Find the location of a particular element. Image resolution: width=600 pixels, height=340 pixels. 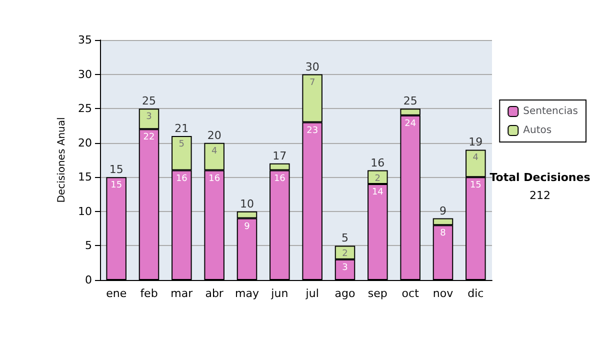

y-tick-label: 5 is located at coordinates (88, 245).